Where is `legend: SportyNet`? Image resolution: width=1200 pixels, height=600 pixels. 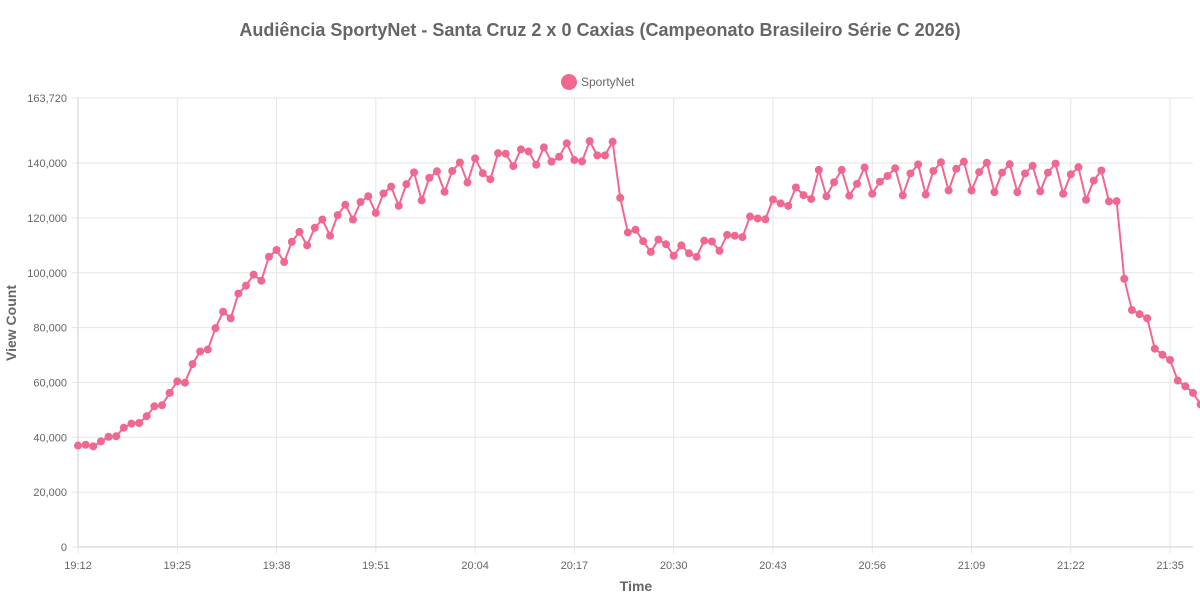
legend: SportyNet is located at coordinates (598, 82).